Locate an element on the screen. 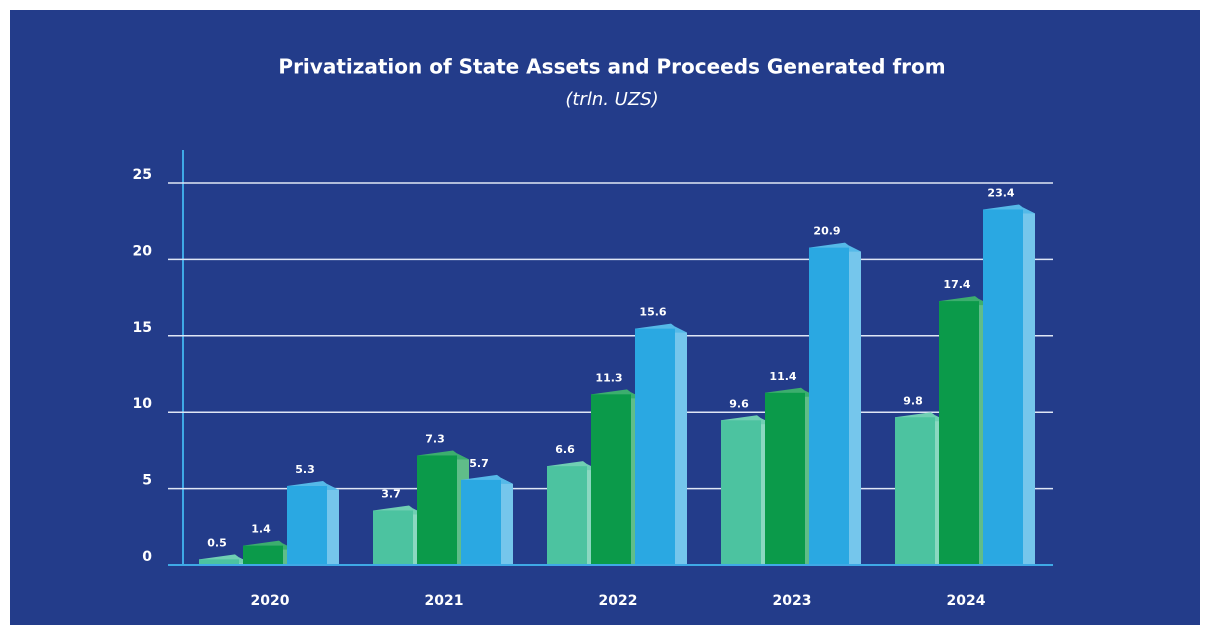  x-tick-label: 2024 is located at coordinates (966, 601).